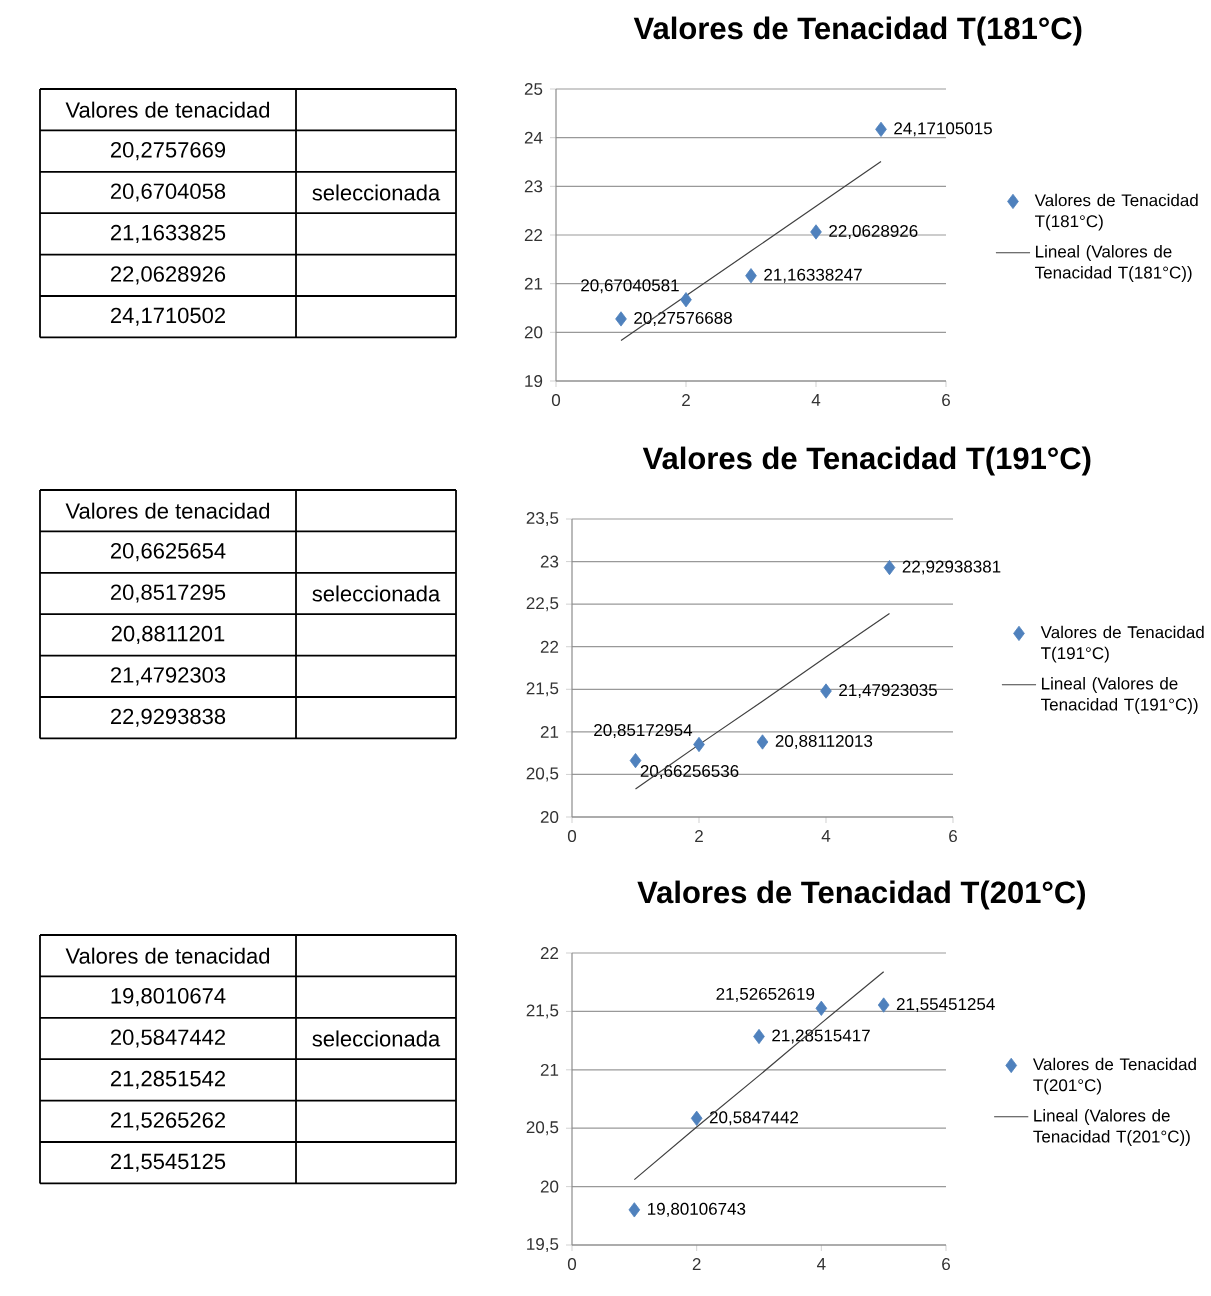  What do you see at coordinates (543, 1245) in the screenshot?
I see `y-tick-label: 19,5` at bounding box center [543, 1245].